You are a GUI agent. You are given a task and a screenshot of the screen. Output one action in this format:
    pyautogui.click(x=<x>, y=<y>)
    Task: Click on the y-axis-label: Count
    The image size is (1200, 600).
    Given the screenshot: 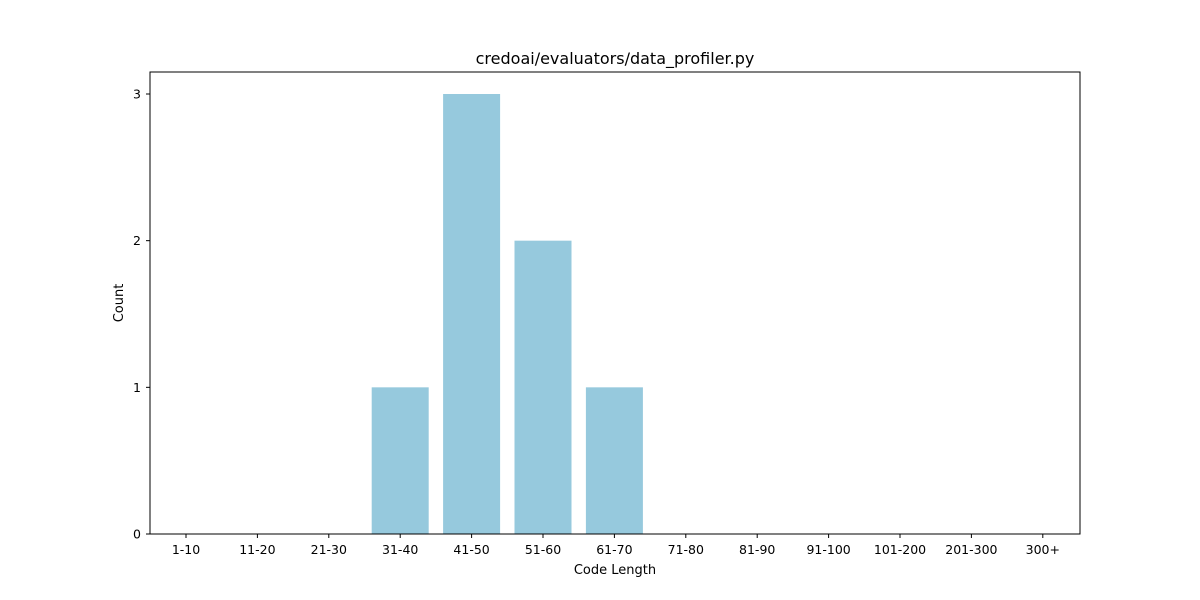 What is the action you would take?
    pyautogui.click(x=119, y=303)
    